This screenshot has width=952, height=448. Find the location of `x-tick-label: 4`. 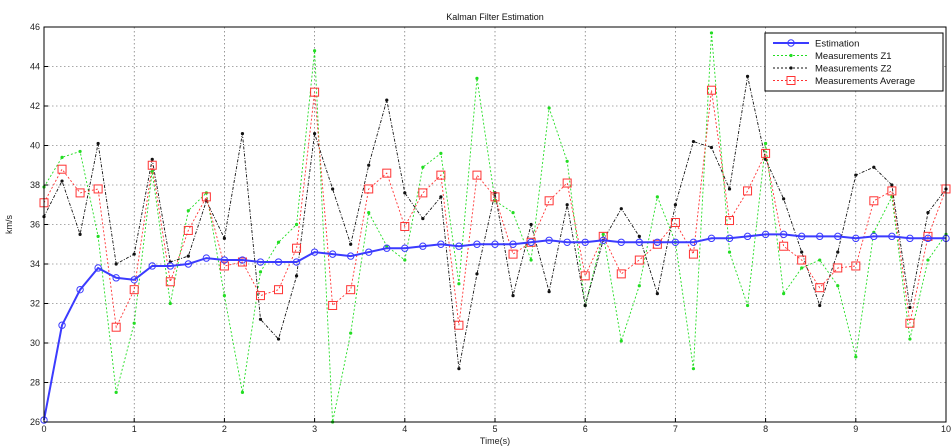

x-tick-label: 4 is located at coordinates (404, 429).